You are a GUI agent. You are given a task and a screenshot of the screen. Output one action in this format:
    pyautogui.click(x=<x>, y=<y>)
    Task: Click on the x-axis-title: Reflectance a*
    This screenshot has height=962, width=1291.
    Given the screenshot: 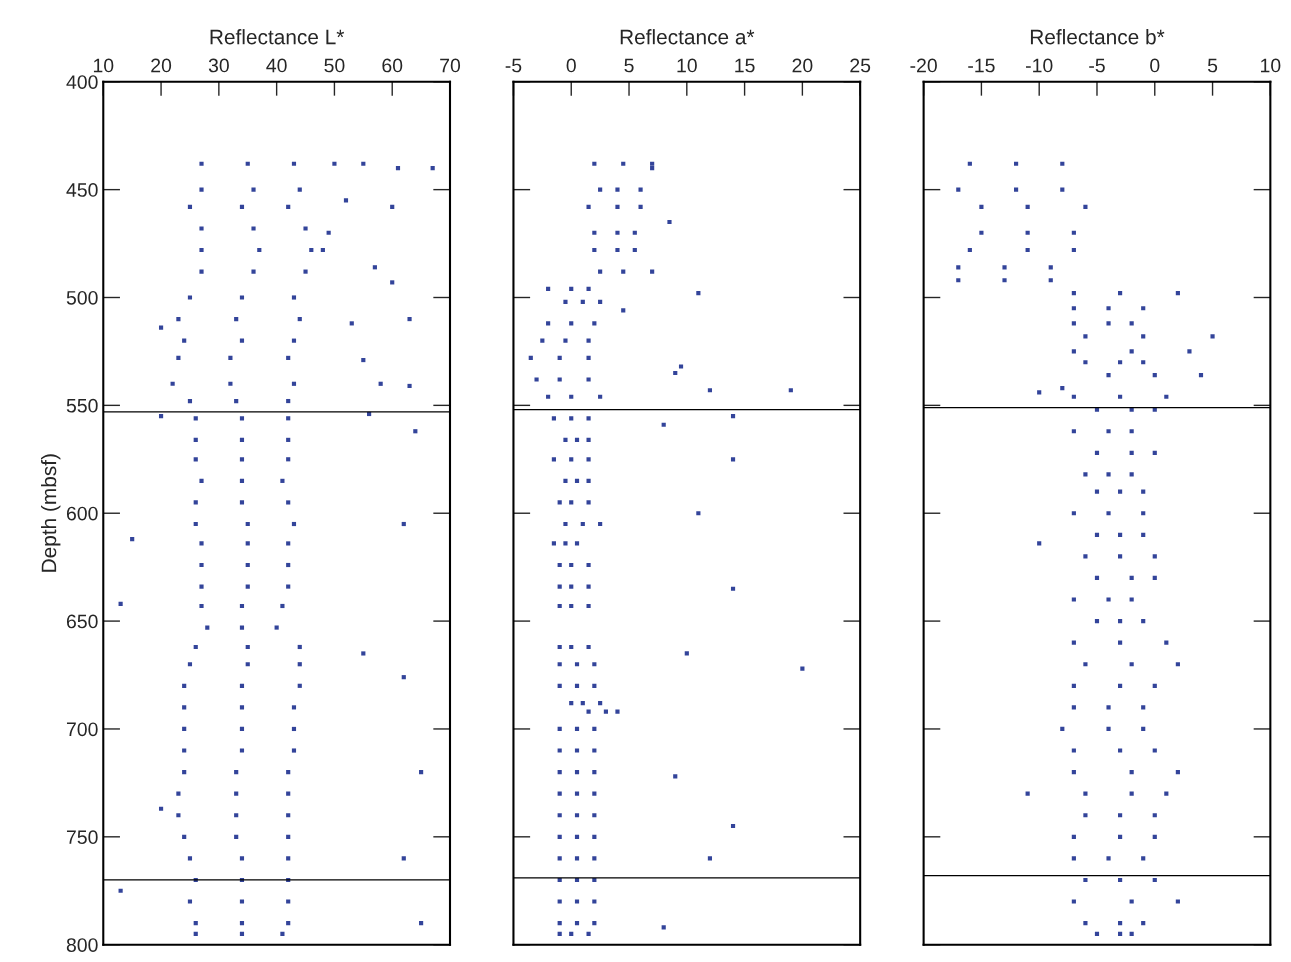 What is the action you would take?
    pyautogui.click(x=687, y=37)
    